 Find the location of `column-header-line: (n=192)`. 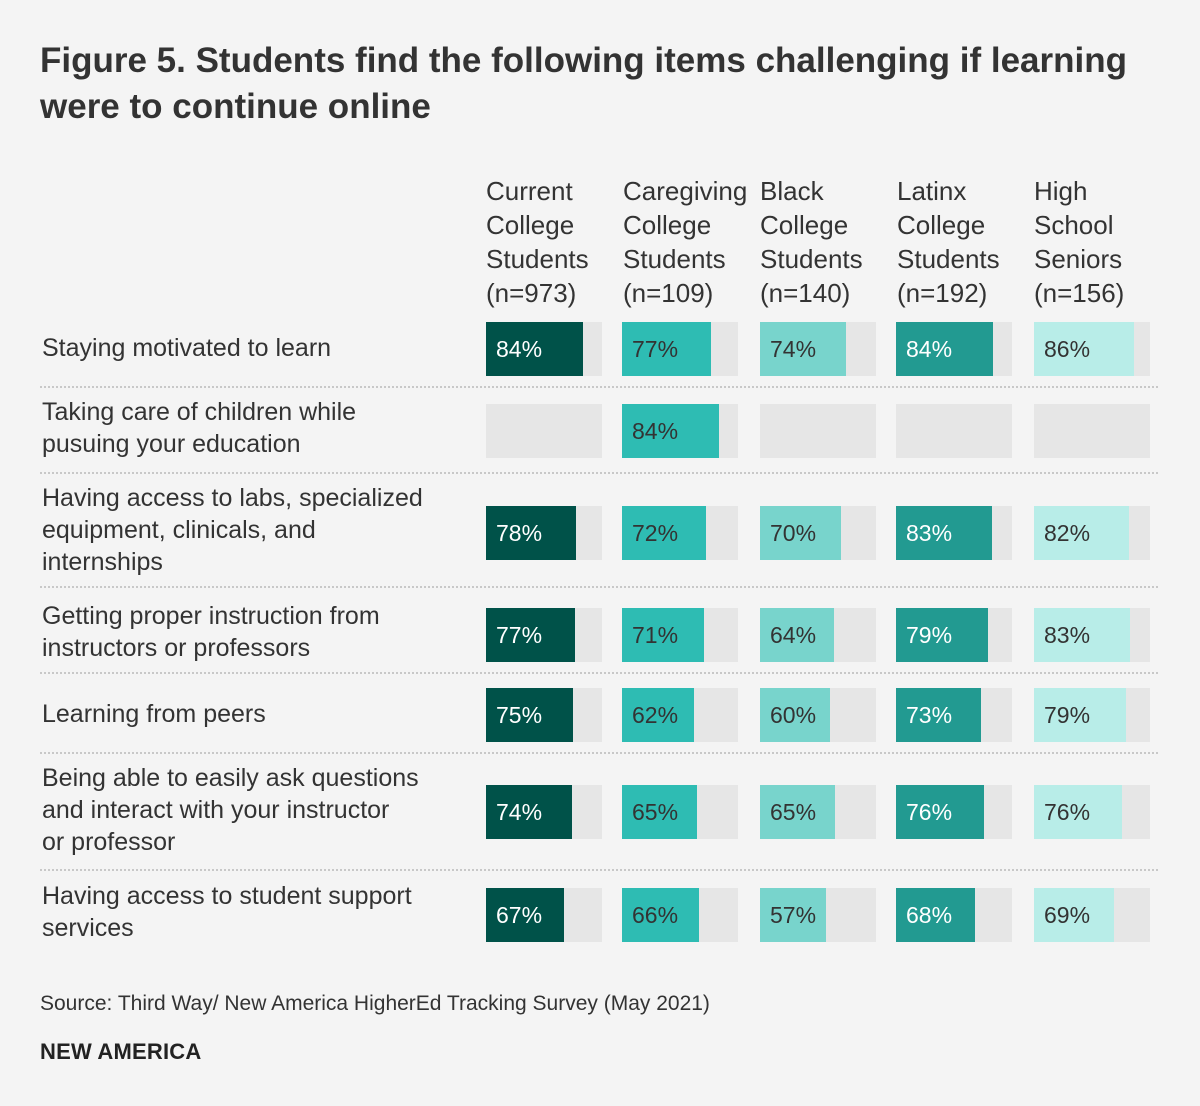

column-header-line: (n=192) is located at coordinates (942, 293).